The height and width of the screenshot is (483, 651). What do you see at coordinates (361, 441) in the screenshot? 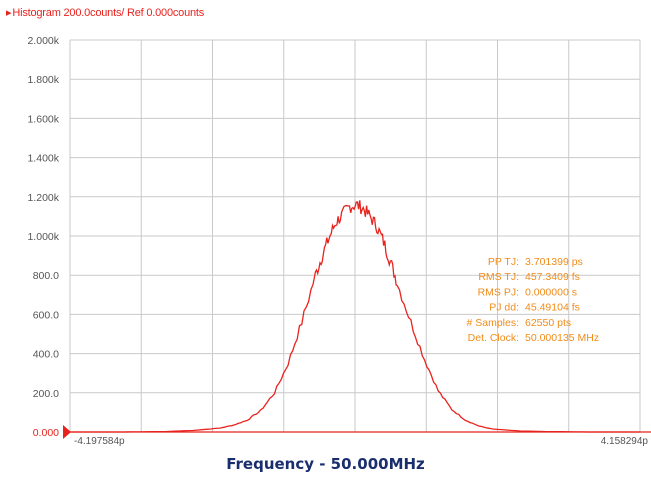
I see `x-tick-labels: -4.197584p 4.158294p` at bounding box center [361, 441].